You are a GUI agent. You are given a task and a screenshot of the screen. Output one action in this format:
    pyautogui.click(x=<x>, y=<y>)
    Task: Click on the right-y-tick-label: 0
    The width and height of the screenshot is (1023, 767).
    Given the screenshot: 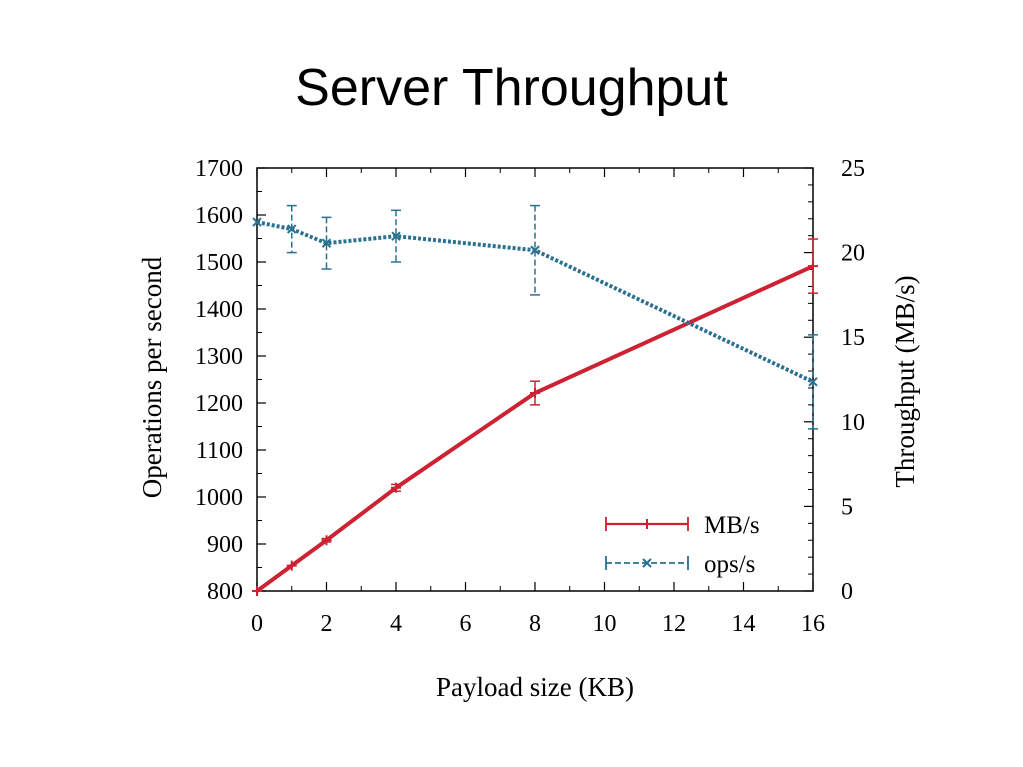 What is the action you would take?
    pyautogui.click(x=847, y=592)
    